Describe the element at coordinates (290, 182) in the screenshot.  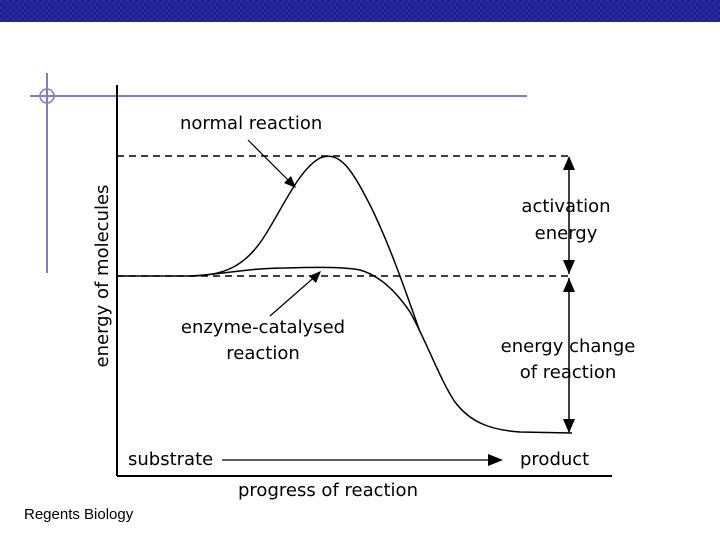
I see `normal-pointer-head` at that location.